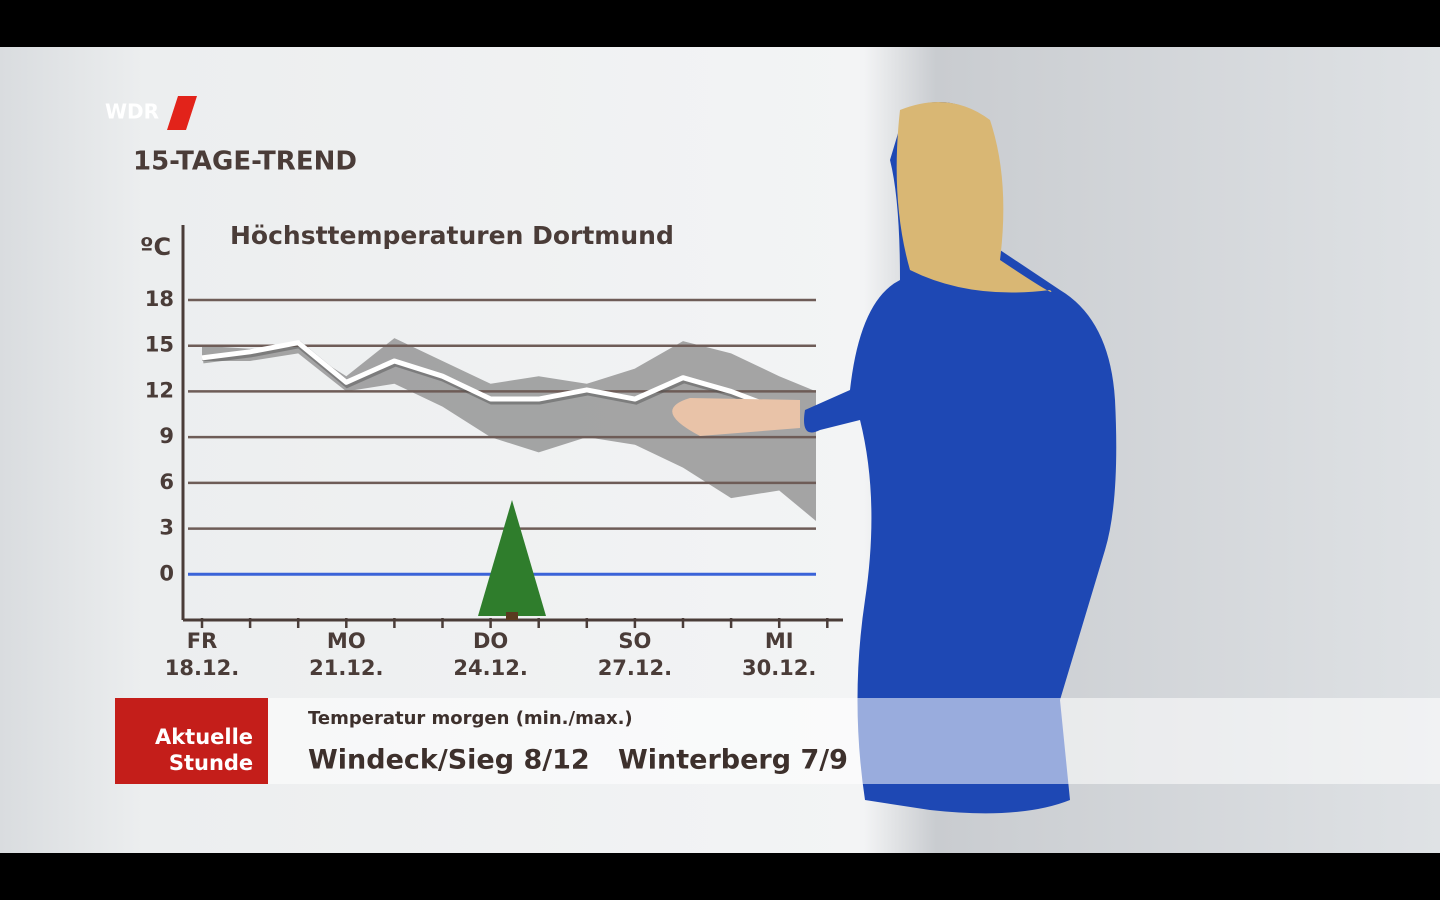 The height and width of the screenshot is (900, 1440). Describe the element at coordinates (490, 641) in the screenshot. I see `x-tick-label: DO` at that location.